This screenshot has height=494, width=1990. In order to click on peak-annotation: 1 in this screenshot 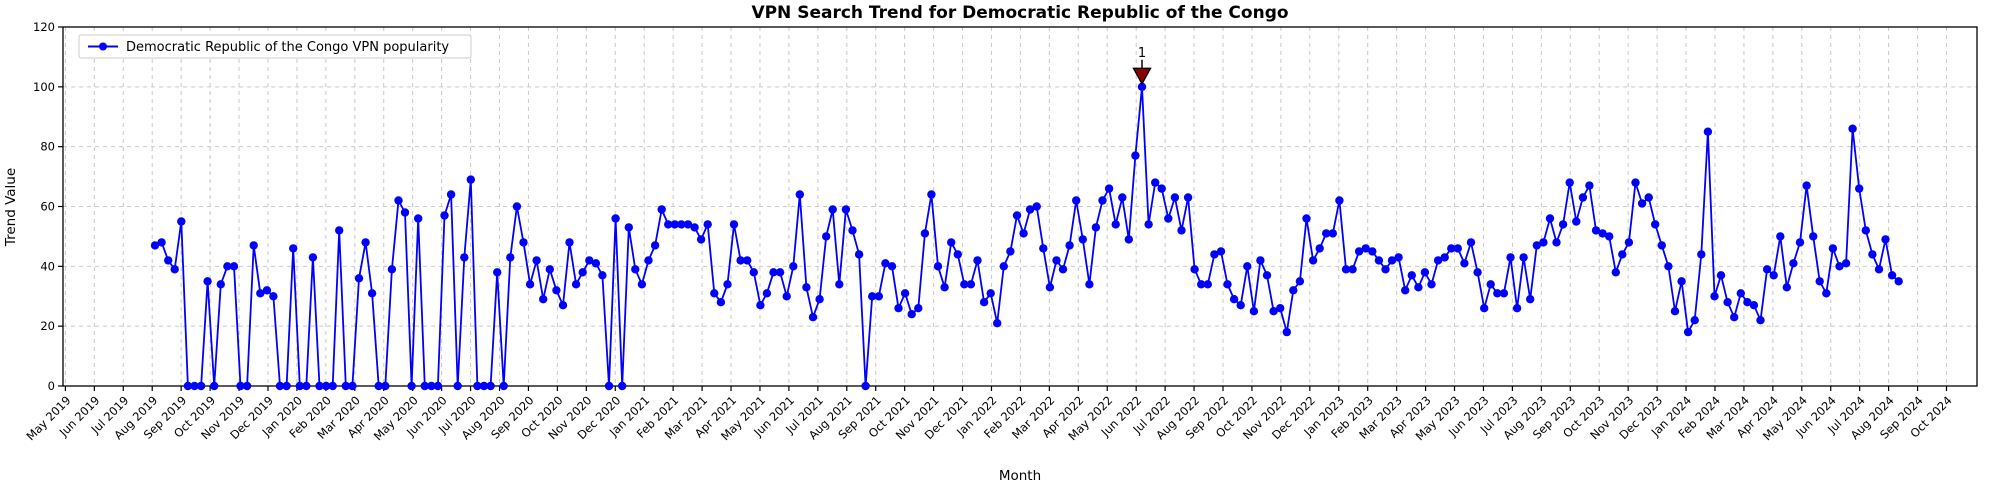, I will do `click(1142, 66)`.